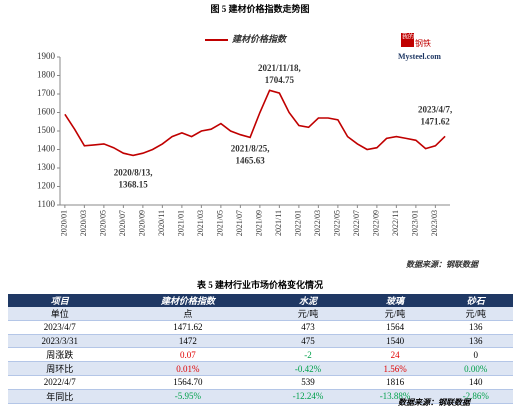 The width and height of the screenshot is (520, 411). I want to click on annotation-date: 2021/8/25,, so click(250, 148).